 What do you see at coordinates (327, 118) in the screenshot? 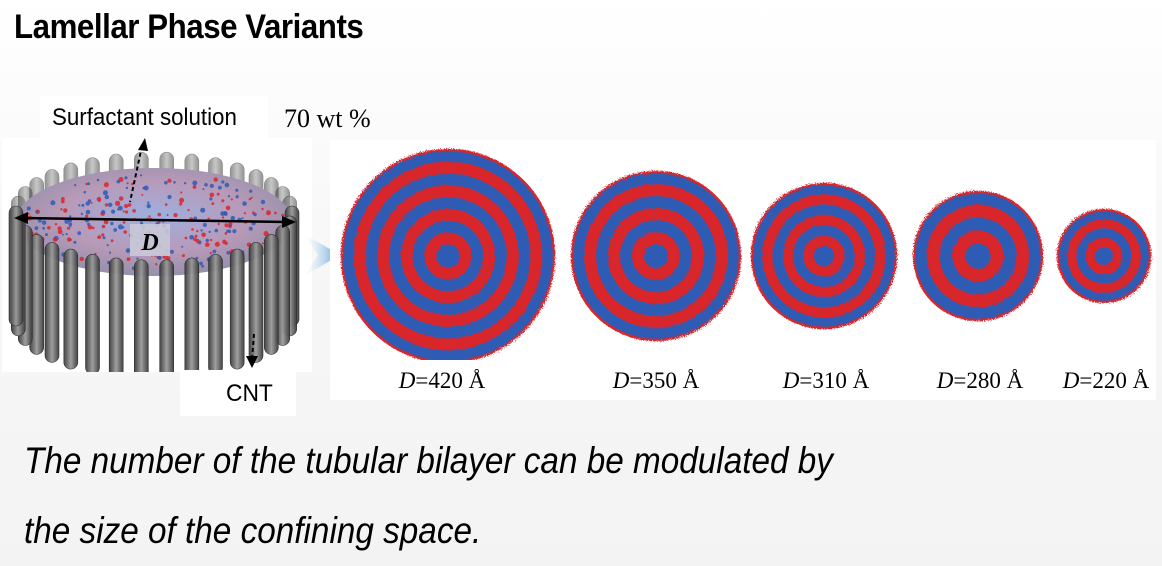
I see `concentration-label: 70 wt %` at bounding box center [327, 118].